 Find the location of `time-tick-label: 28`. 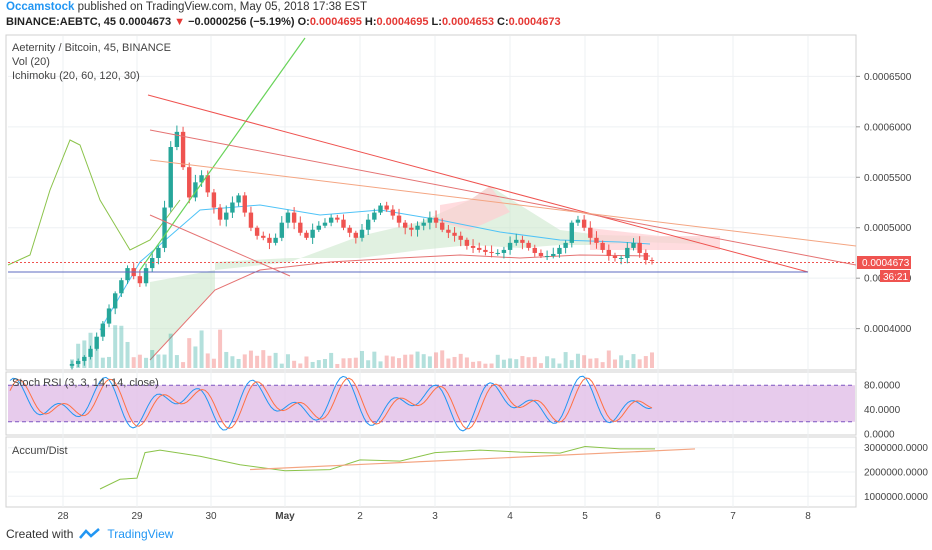

time-tick-label: 28 is located at coordinates (63, 516).